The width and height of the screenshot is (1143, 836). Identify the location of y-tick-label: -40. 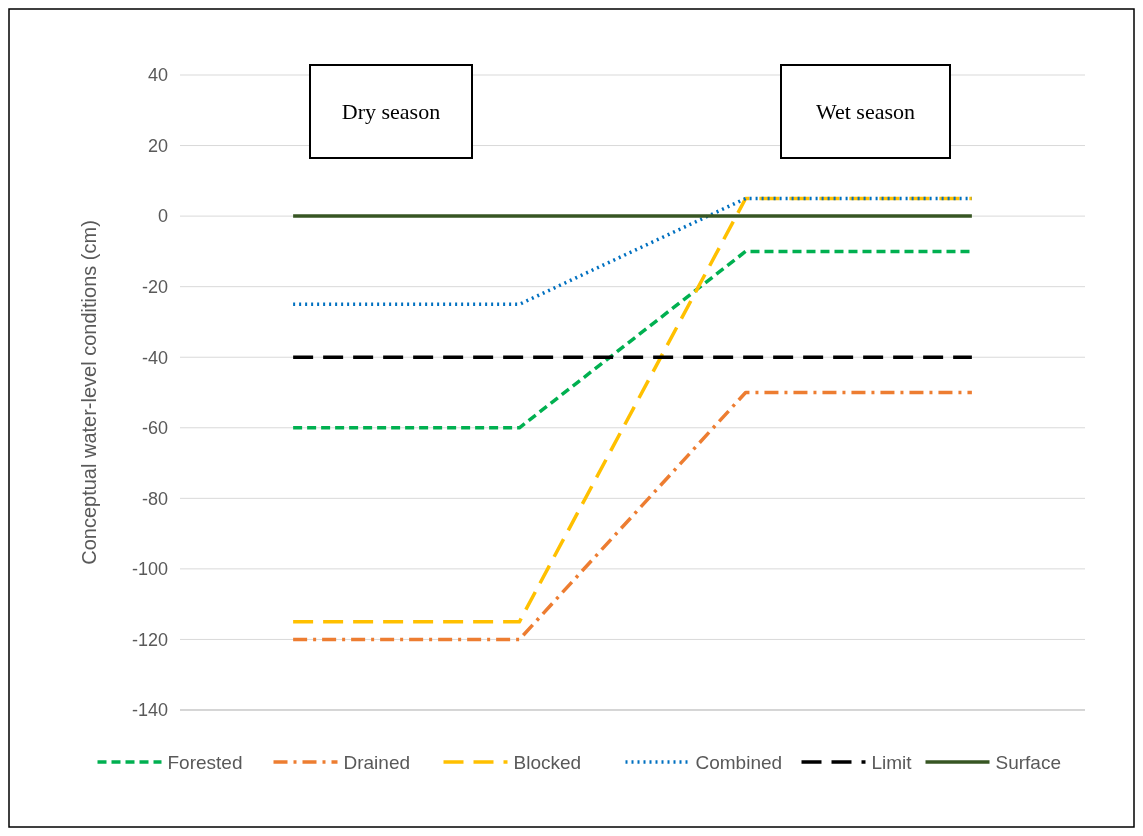
(154, 357).